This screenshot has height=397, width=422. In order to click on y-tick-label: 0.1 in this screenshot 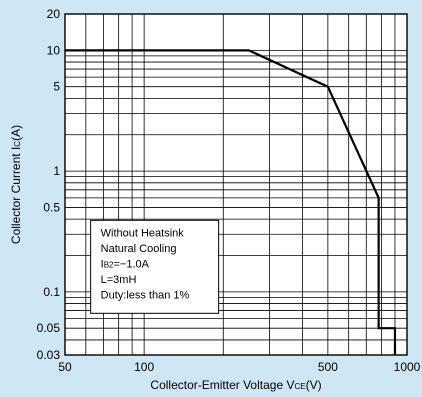, I will do `click(51, 292)`.